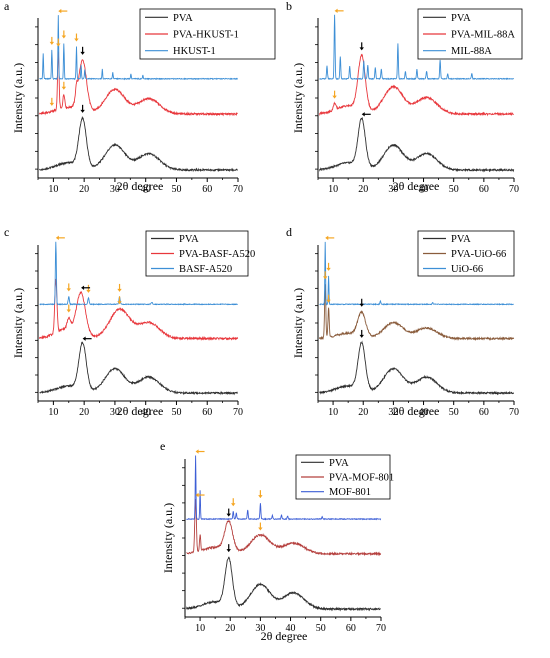 The width and height of the screenshot is (550, 658). I want to click on series-line-pva-mil-88a, so click(416, 85).